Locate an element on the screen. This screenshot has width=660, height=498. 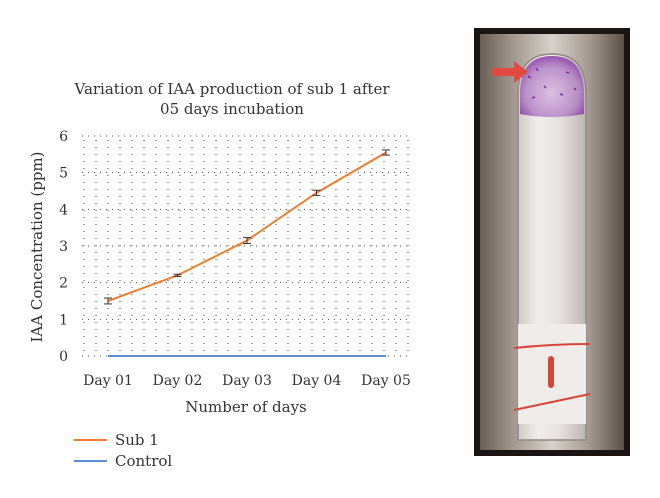
x-tick-label: Day 03 is located at coordinates (247, 381).